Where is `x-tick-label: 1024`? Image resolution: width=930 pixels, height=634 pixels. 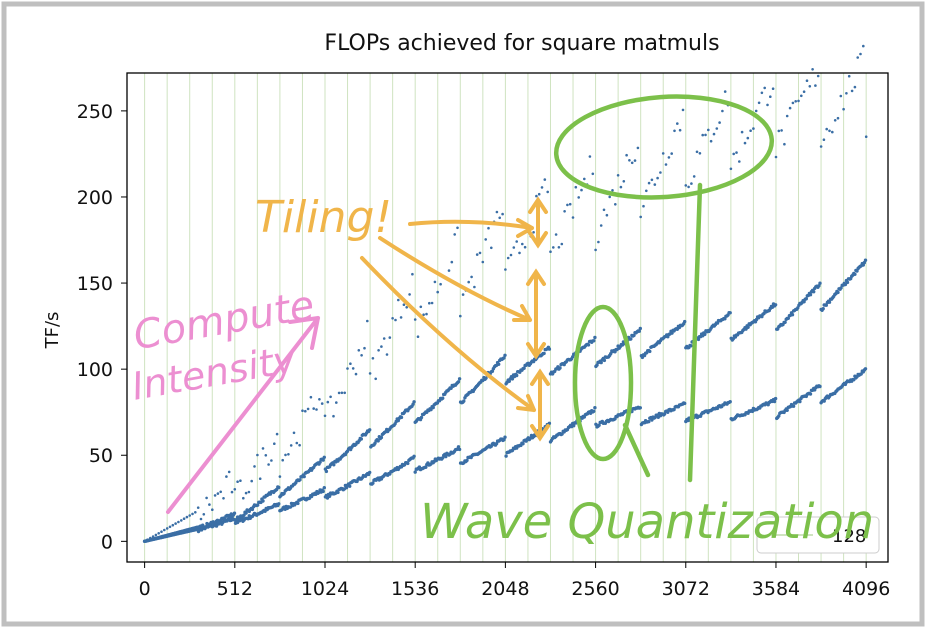 x-tick-label: 1024 is located at coordinates (325, 589).